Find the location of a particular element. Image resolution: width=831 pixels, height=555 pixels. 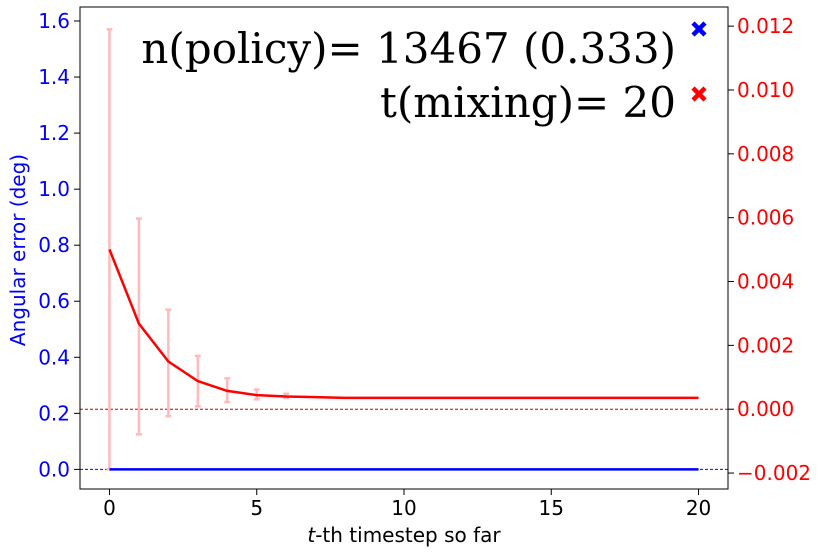

right-y-tick-label: −0.002 is located at coordinates (774, 473).